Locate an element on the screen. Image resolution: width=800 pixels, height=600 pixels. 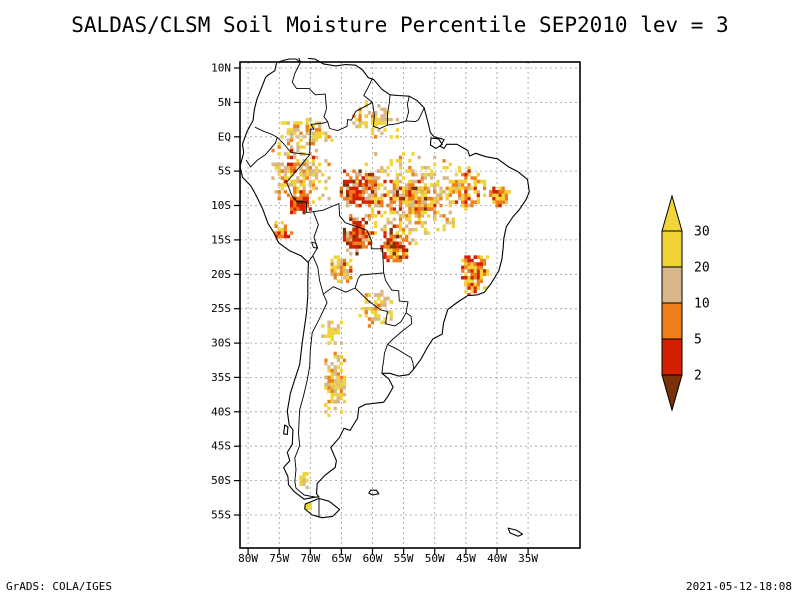
lon-tick-label: 60W is located at coordinates (373, 558).